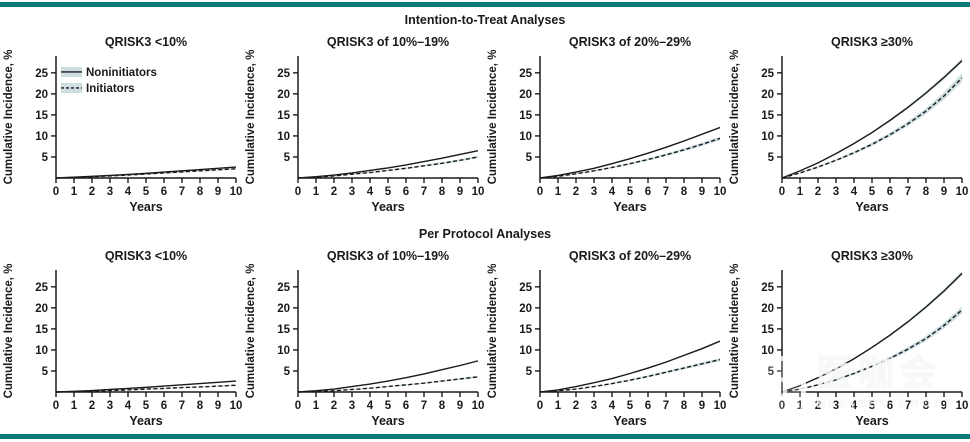 The image size is (970, 442). Describe the element at coordinates (872, 256) in the screenshot. I see `svg-text: QRISK3 ≥30%` at that location.